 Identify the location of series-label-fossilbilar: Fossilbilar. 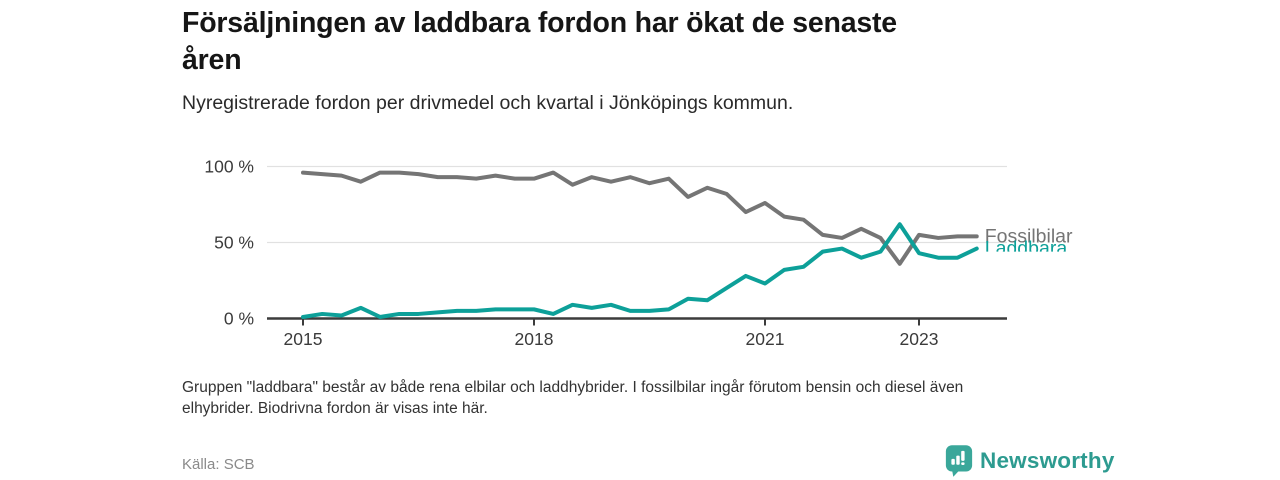
(1029, 236).